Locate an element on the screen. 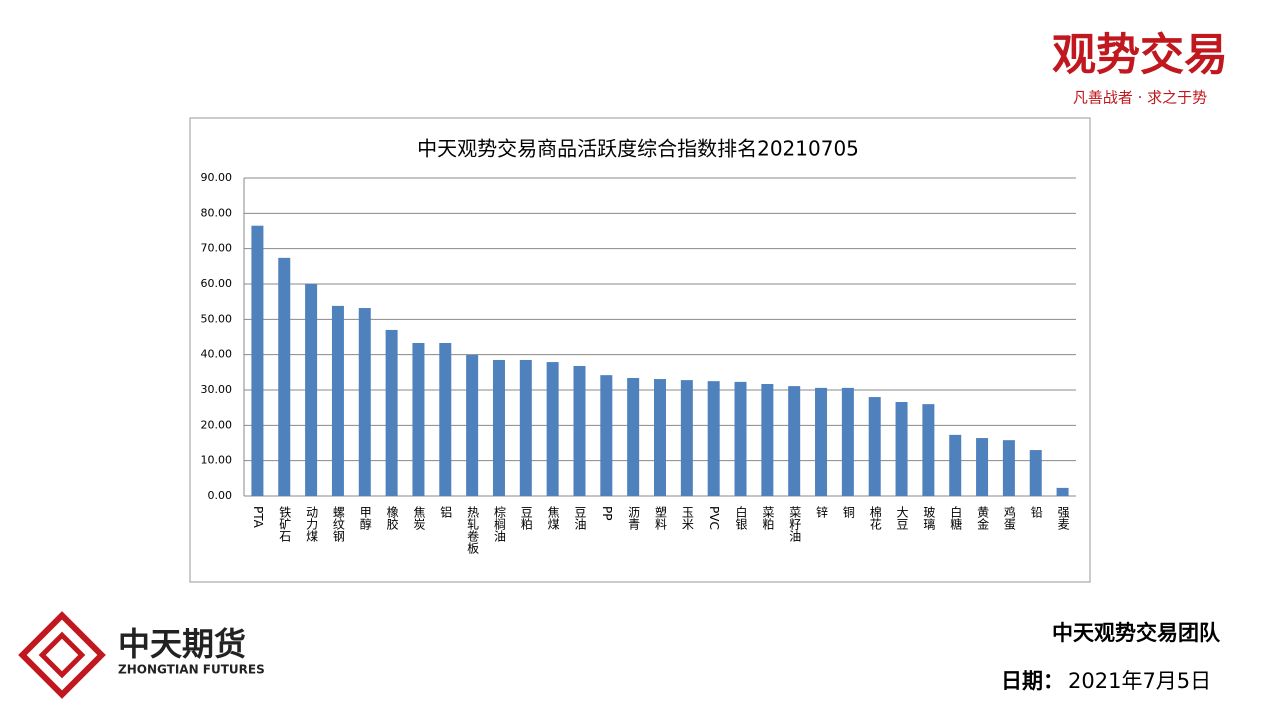  company-name: 中天期货 is located at coordinates (182, 644).